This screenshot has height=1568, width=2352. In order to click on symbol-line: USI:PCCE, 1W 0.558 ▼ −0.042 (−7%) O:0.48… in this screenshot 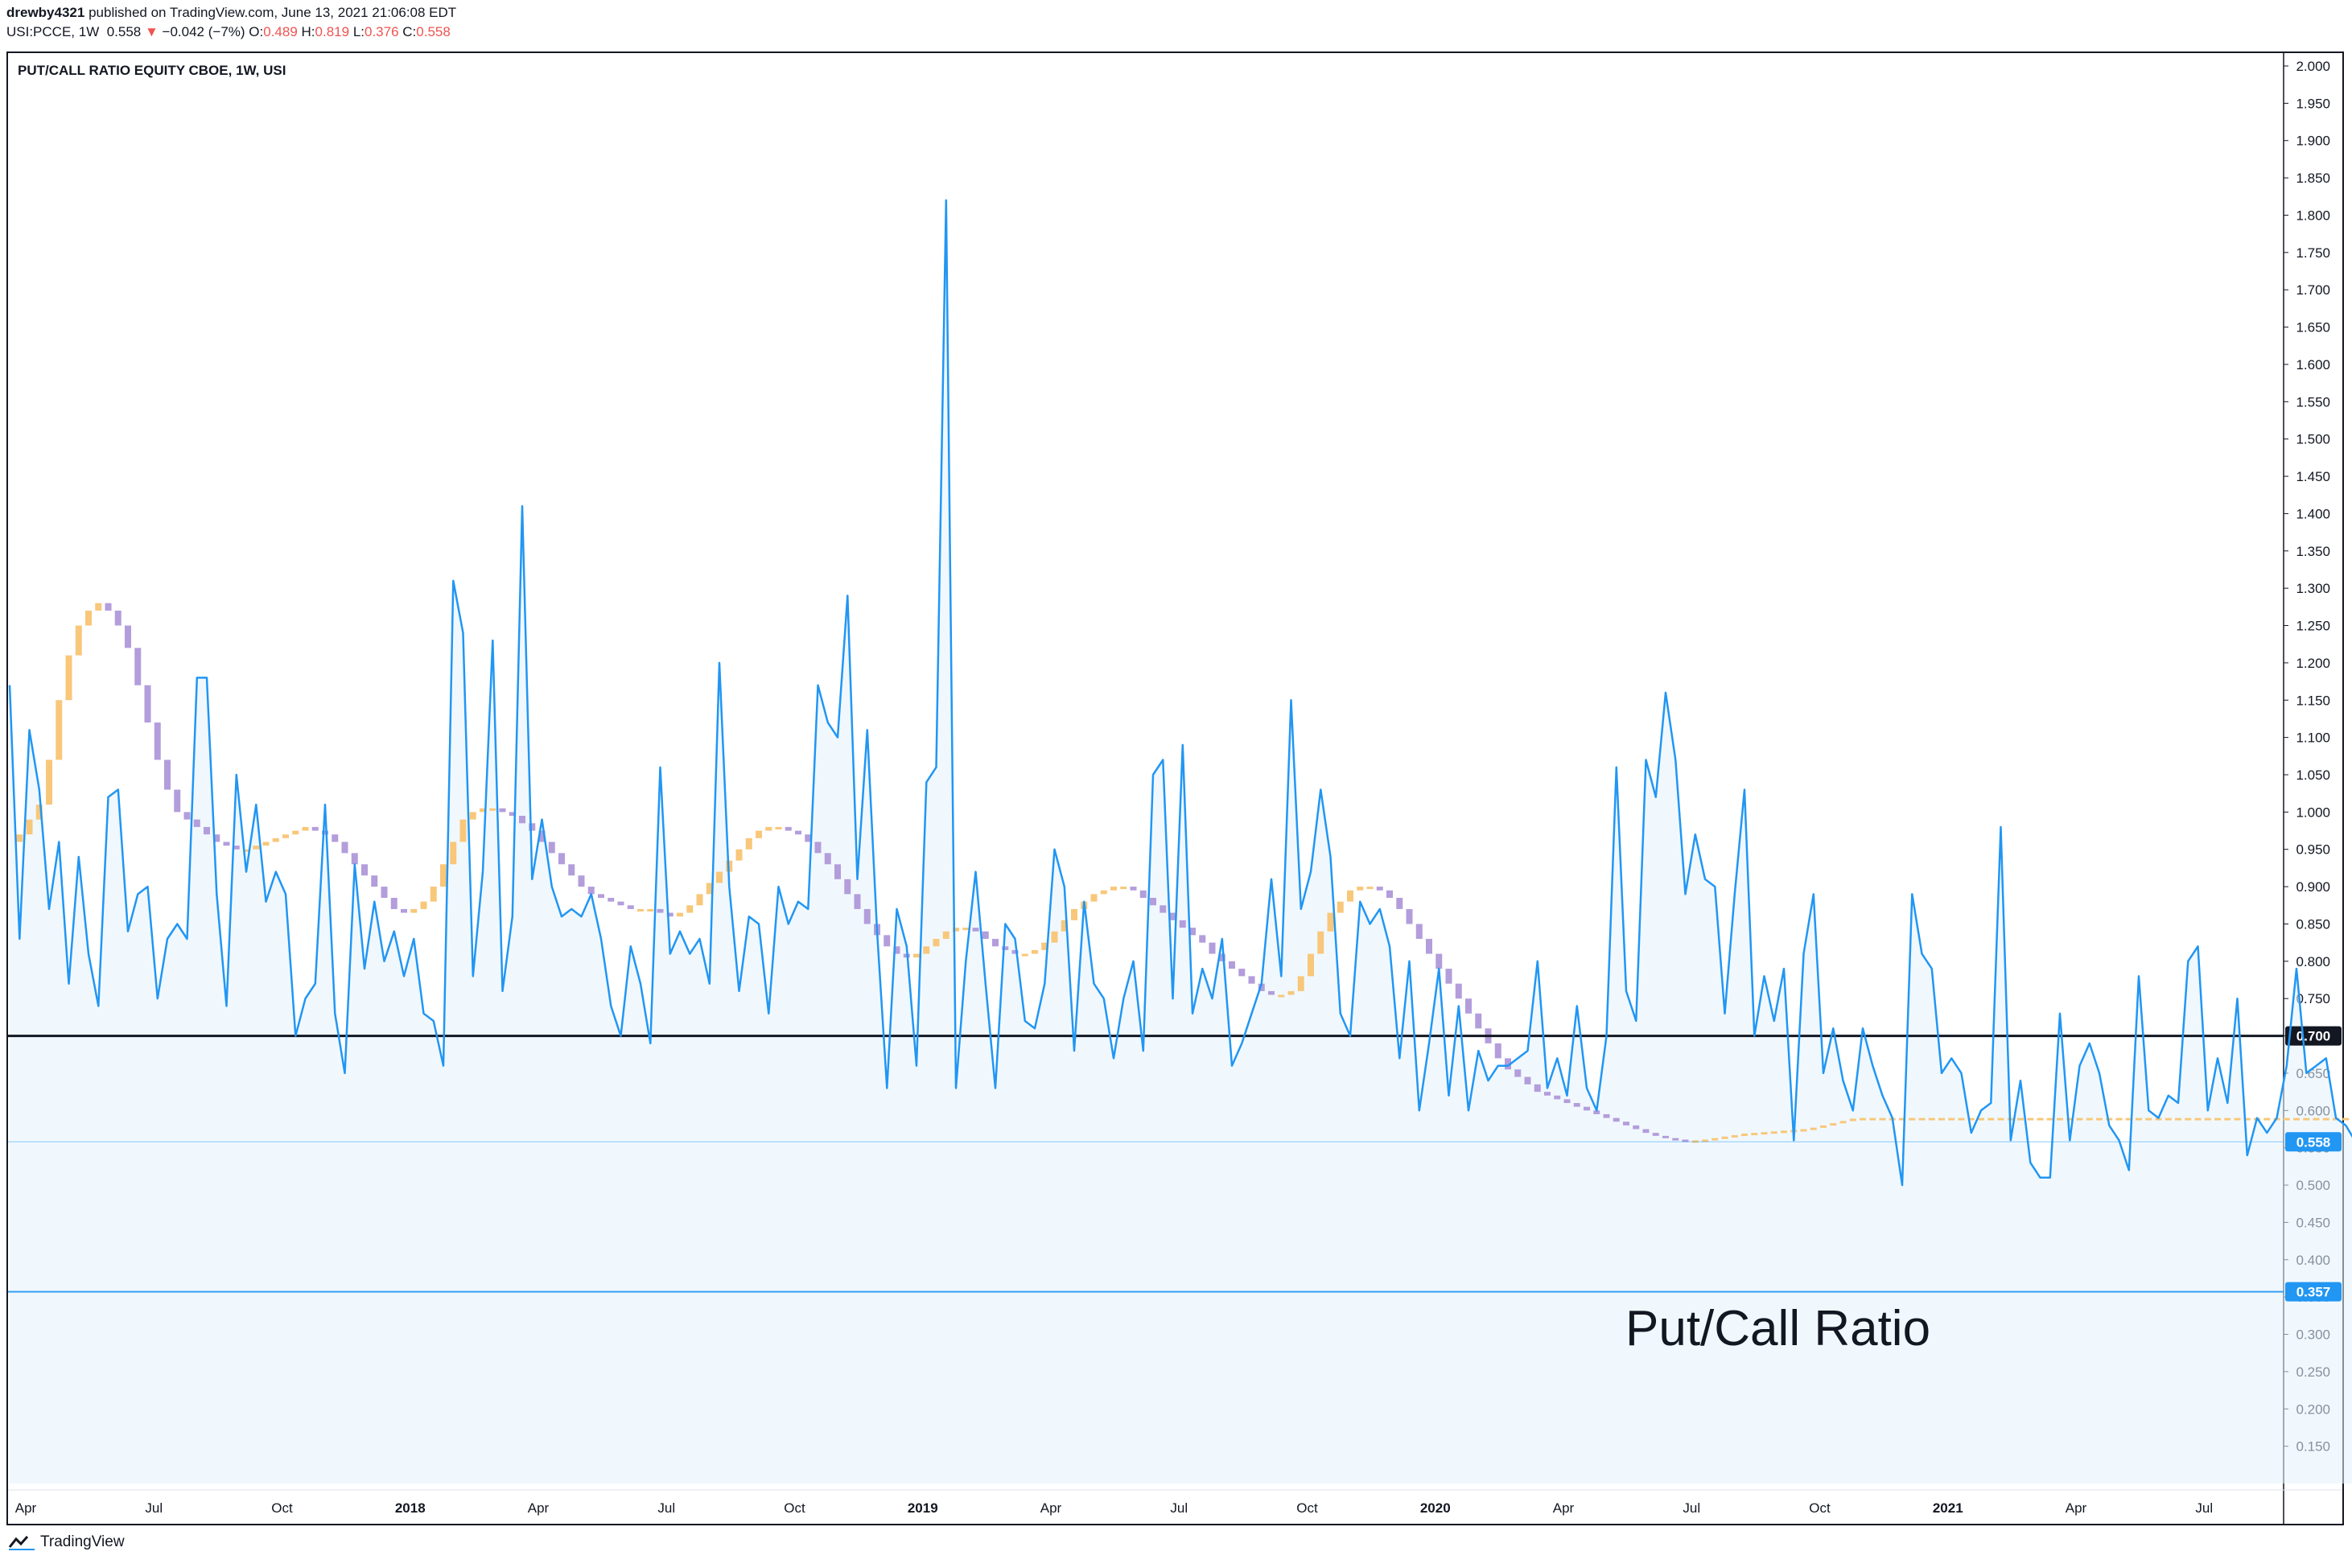, I will do `click(228, 32)`.